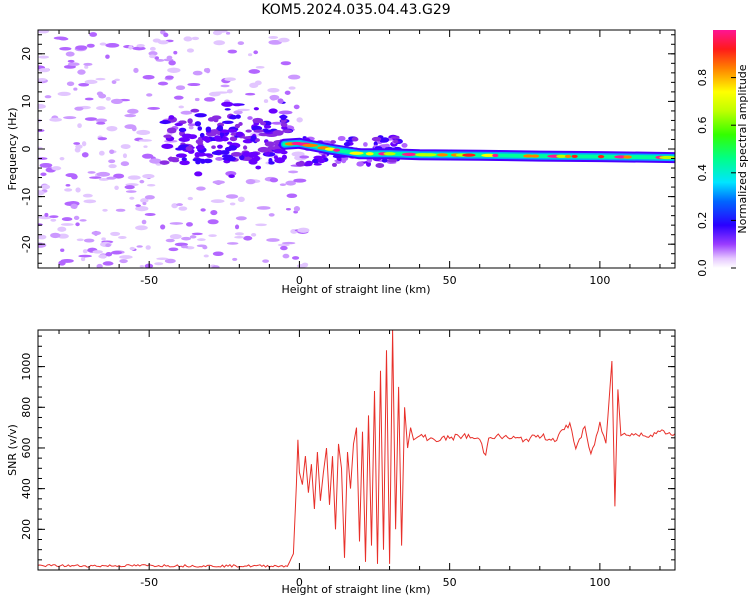 Image resolution: width=750 pixels, height=604 pixels. What do you see at coordinates (12, 450) in the screenshot?
I see `snr-ylabel: SNR (v/v)` at bounding box center [12, 450].